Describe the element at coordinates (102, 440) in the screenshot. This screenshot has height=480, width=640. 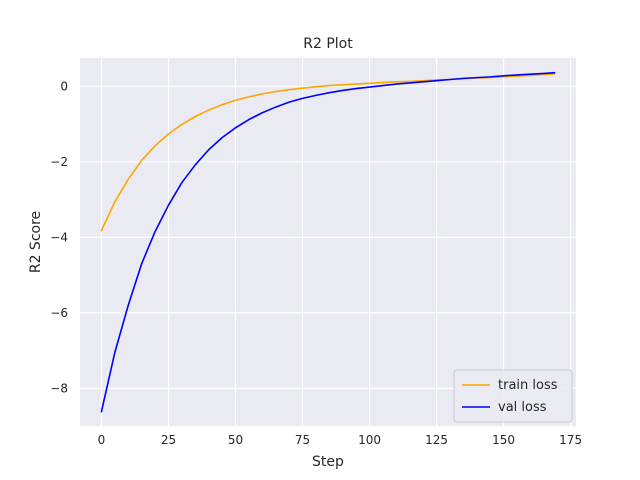
I see `x-tick-label: 0` at that location.